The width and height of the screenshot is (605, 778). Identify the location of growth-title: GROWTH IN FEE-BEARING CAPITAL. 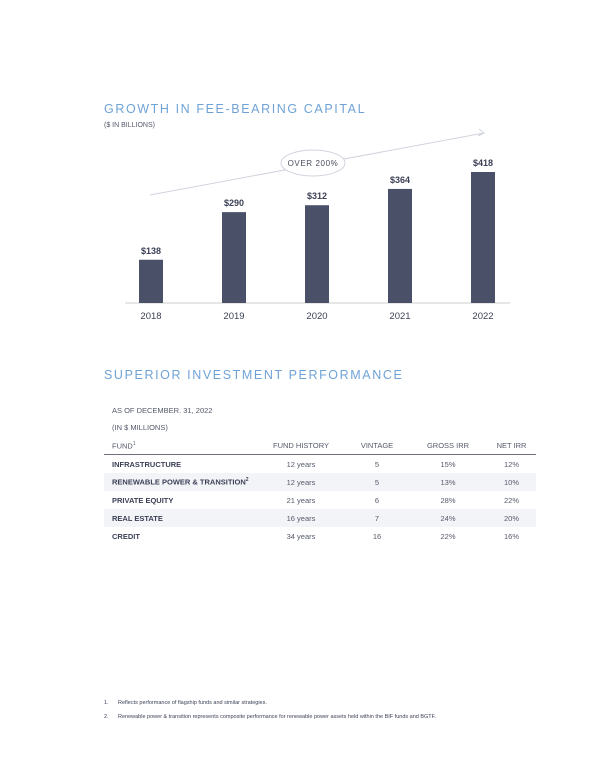
(235, 109).